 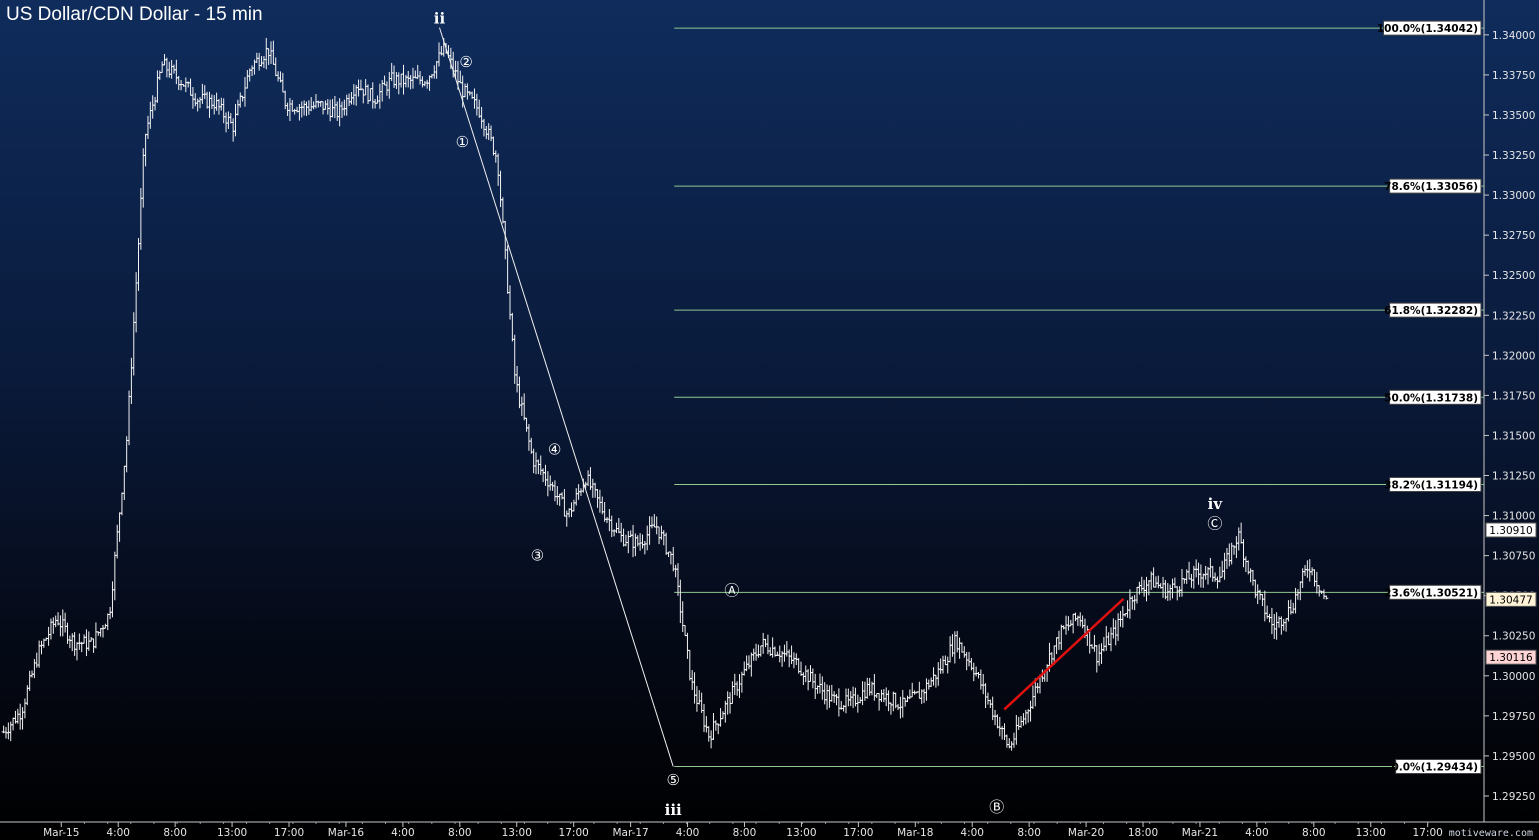 What do you see at coordinates (1427, 29) in the screenshot?
I see `fib-level-label: 100.0%(1.34042)` at bounding box center [1427, 29].